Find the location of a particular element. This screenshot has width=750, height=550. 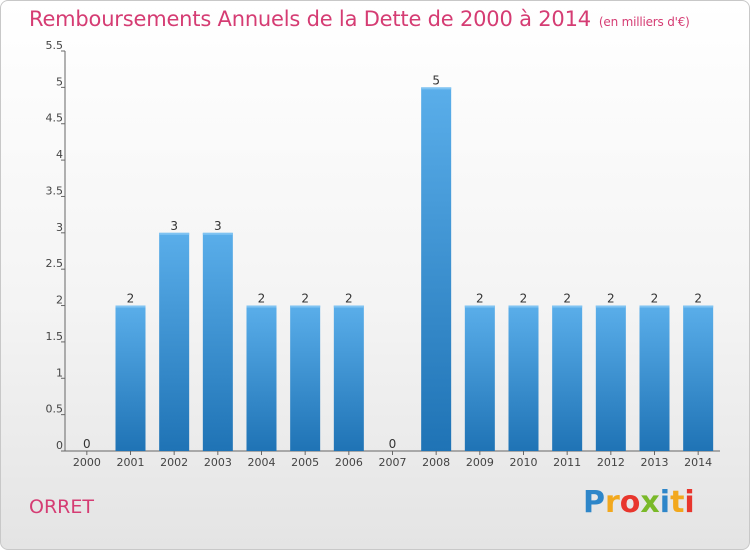

y-tick-label: 2.5 is located at coordinates (55, 263).